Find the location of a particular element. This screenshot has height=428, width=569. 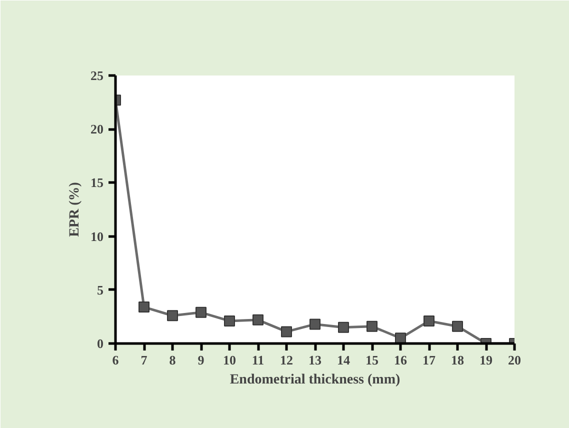

x-tick-label: 10 is located at coordinates (229, 360).